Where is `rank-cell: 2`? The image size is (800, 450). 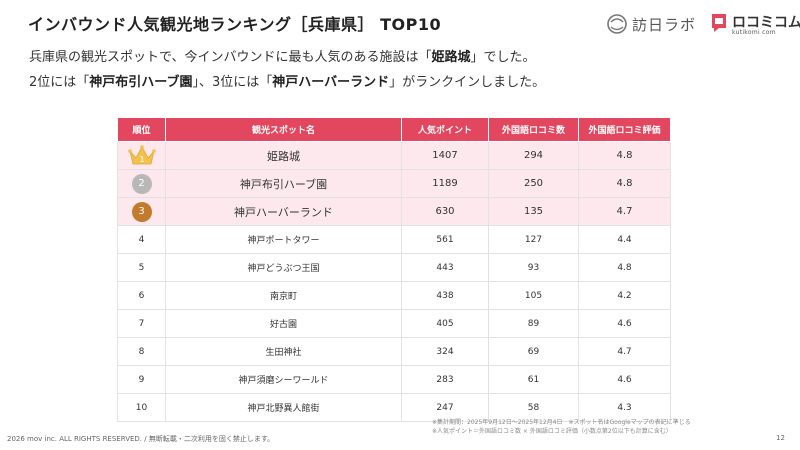
rank-cell: 2 is located at coordinates (141, 183).